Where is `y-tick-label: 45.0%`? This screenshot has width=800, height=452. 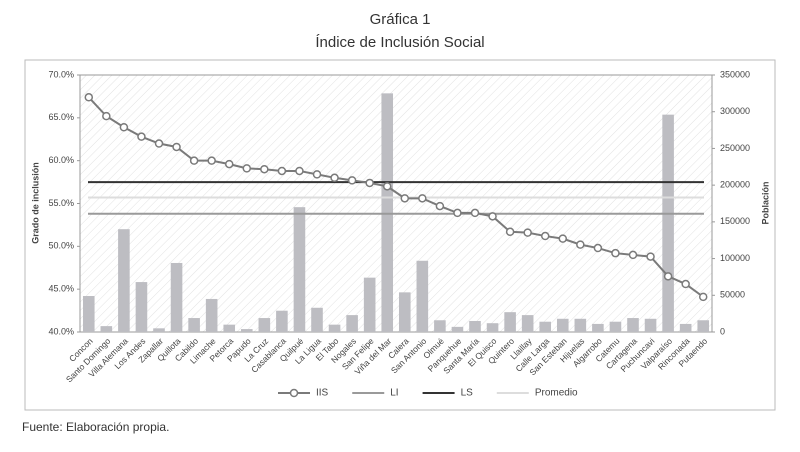
y-tick-label: 45.0% is located at coordinates (61, 289).